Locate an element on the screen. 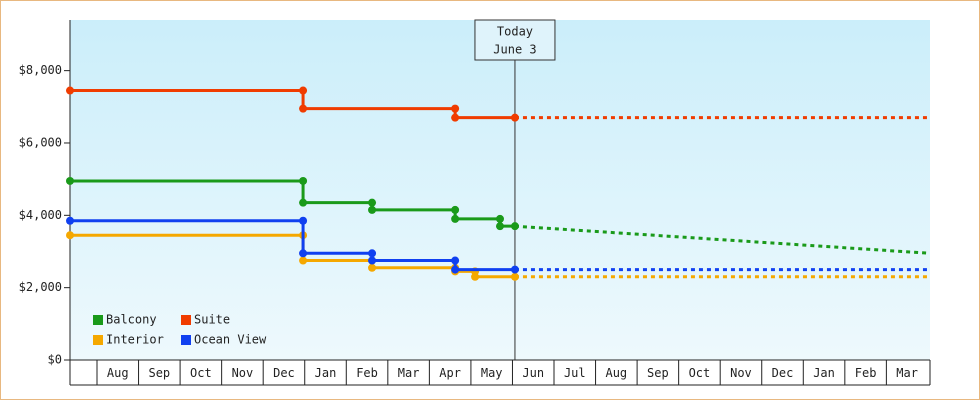 The height and width of the screenshot is (400, 980). x-tick-label: May is located at coordinates (492, 373).